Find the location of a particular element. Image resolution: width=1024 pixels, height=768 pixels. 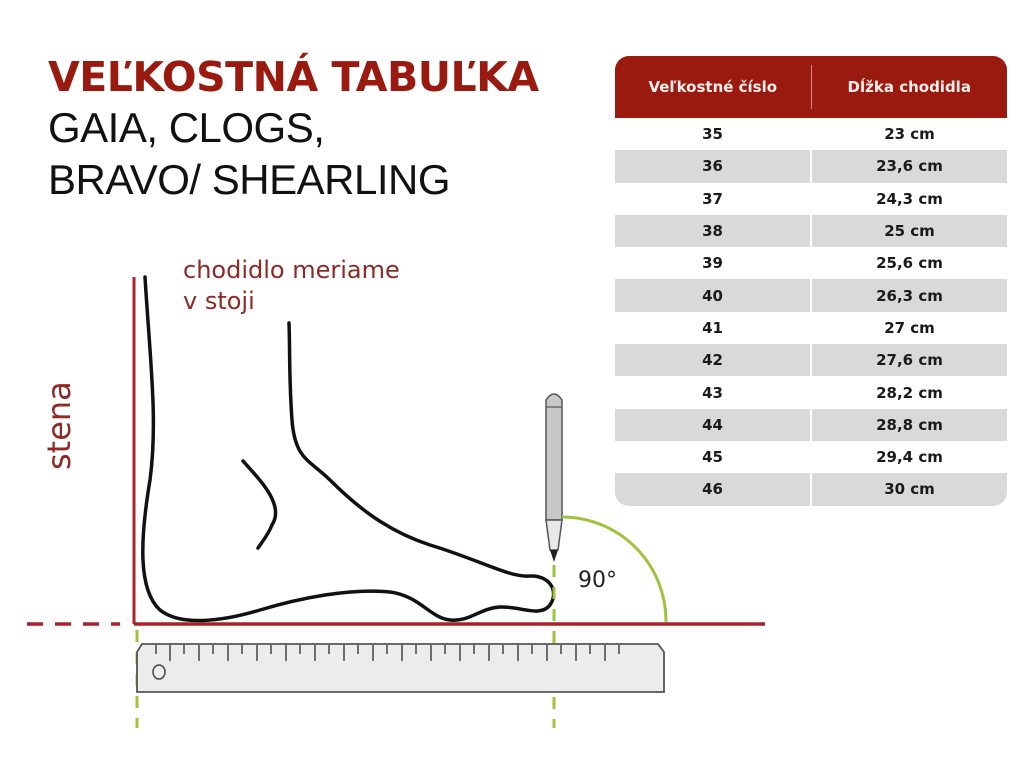

table-row: 41 27 cm is located at coordinates (811, 328).